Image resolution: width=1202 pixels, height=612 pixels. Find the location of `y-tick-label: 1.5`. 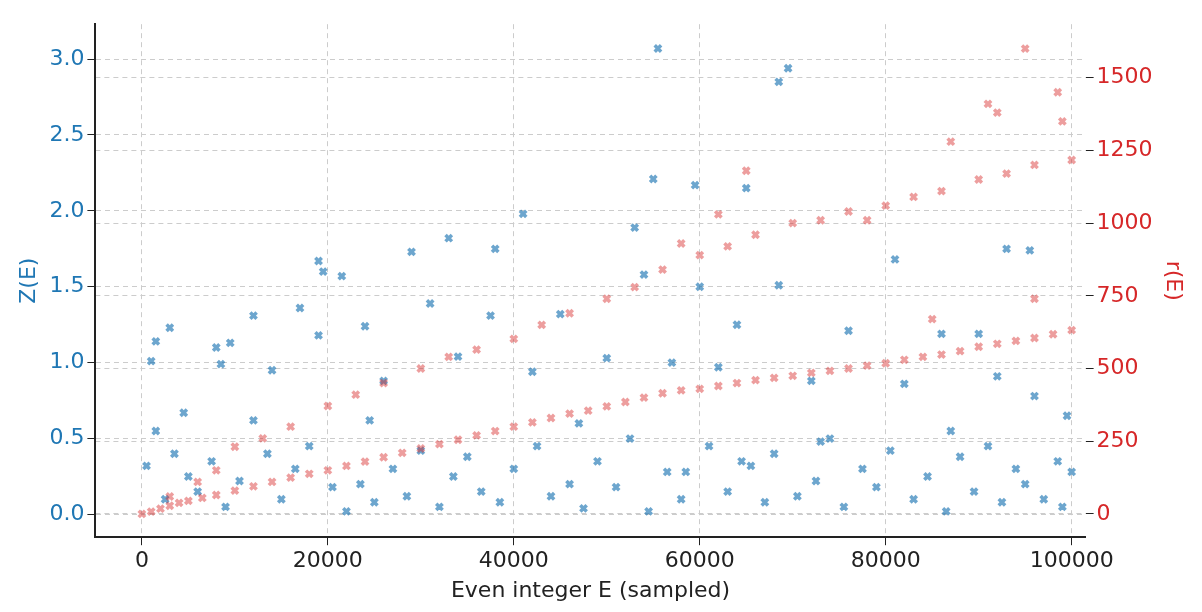

y-tick-label: 1.5 is located at coordinates (67, 285).